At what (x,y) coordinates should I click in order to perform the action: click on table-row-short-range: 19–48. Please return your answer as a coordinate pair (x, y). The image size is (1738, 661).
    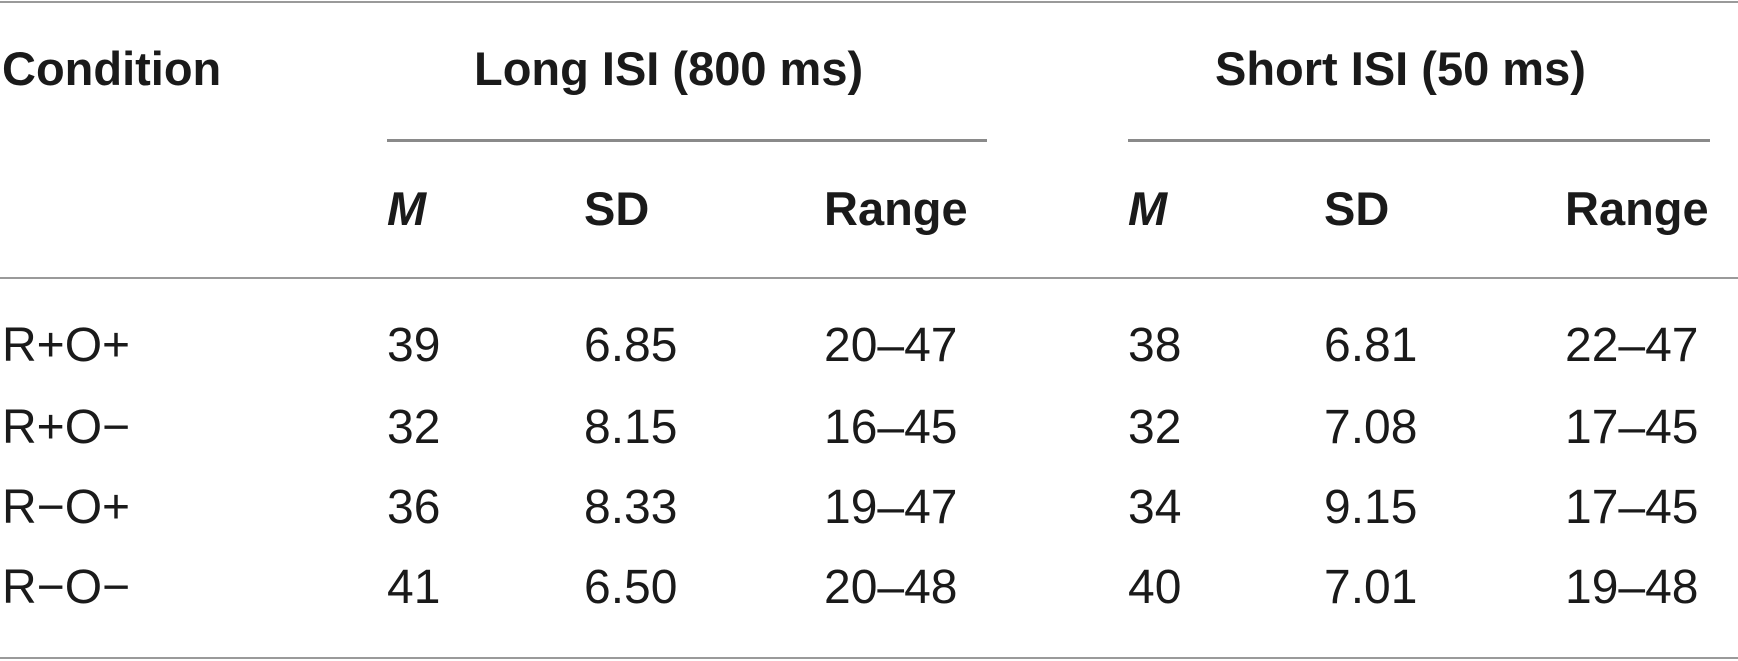
    Looking at the image, I should click on (1632, 587).